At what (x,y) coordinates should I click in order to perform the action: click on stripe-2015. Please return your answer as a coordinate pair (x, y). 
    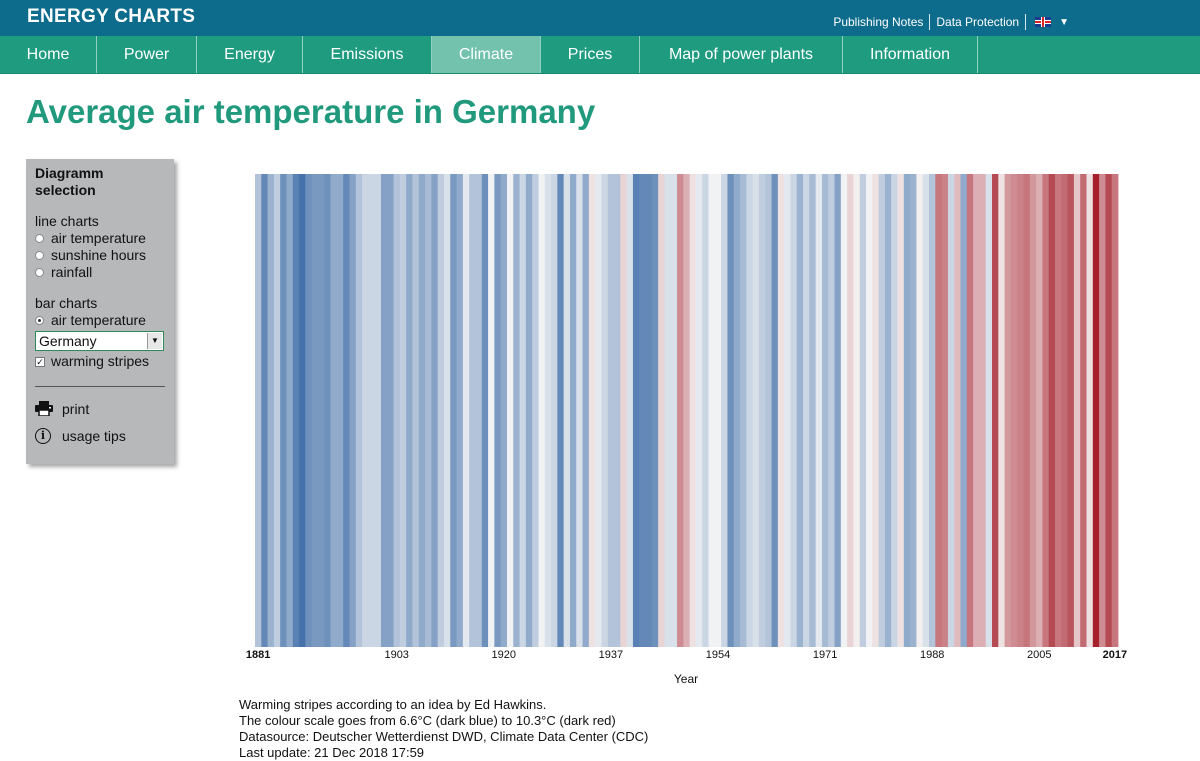
    Looking at the image, I should click on (1102, 410).